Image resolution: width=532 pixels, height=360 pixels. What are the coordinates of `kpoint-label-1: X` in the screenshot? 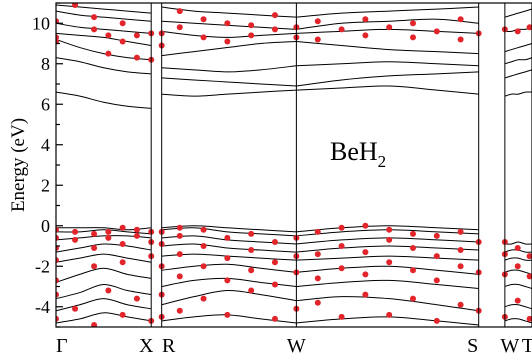 It's located at (146, 346).